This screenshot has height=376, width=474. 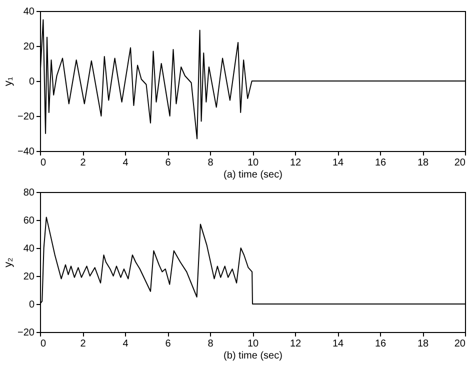 I want to click on y-tick-label: 80, so click(x=29, y=193).